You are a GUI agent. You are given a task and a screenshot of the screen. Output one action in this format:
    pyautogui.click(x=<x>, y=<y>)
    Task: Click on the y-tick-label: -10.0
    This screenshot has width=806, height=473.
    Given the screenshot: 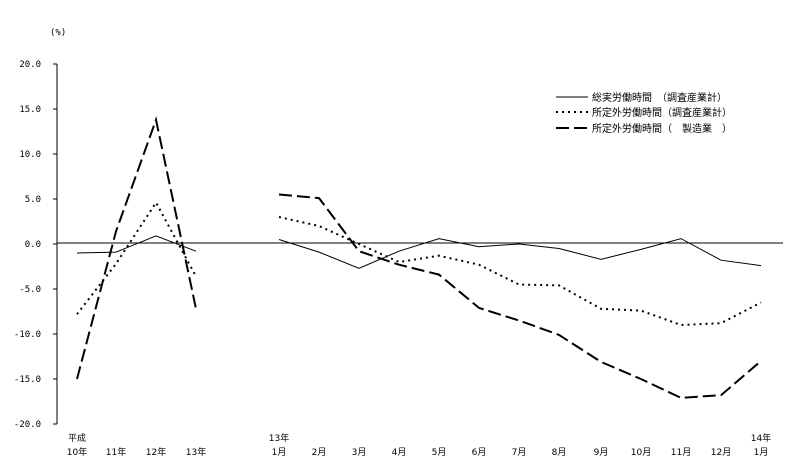 What is the action you would take?
    pyautogui.click(x=27, y=335)
    